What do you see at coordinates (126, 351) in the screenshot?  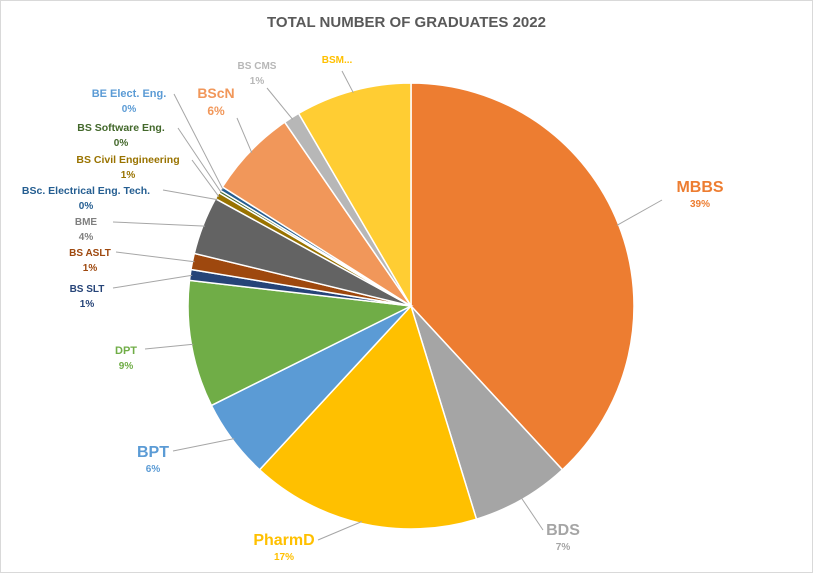 I see `slice-label-dpt: DPT` at bounding box center [126, 351].